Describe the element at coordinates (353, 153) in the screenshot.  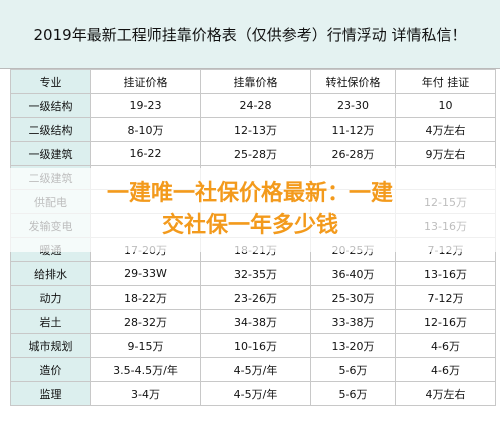
I see `table-cell: 26-28万` at that location.